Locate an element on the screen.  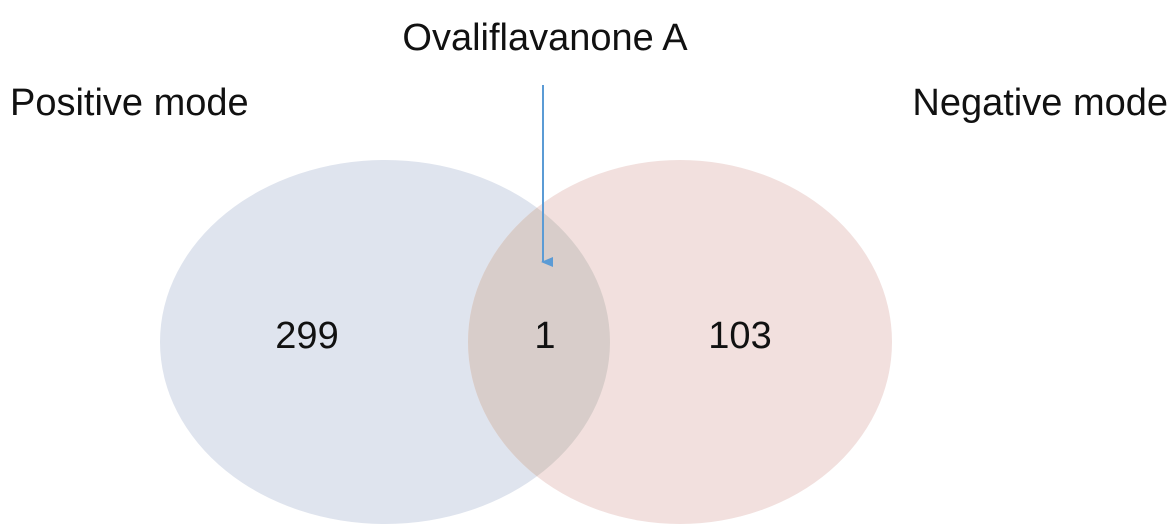
intersection-region is located at coordinates (539, 342).